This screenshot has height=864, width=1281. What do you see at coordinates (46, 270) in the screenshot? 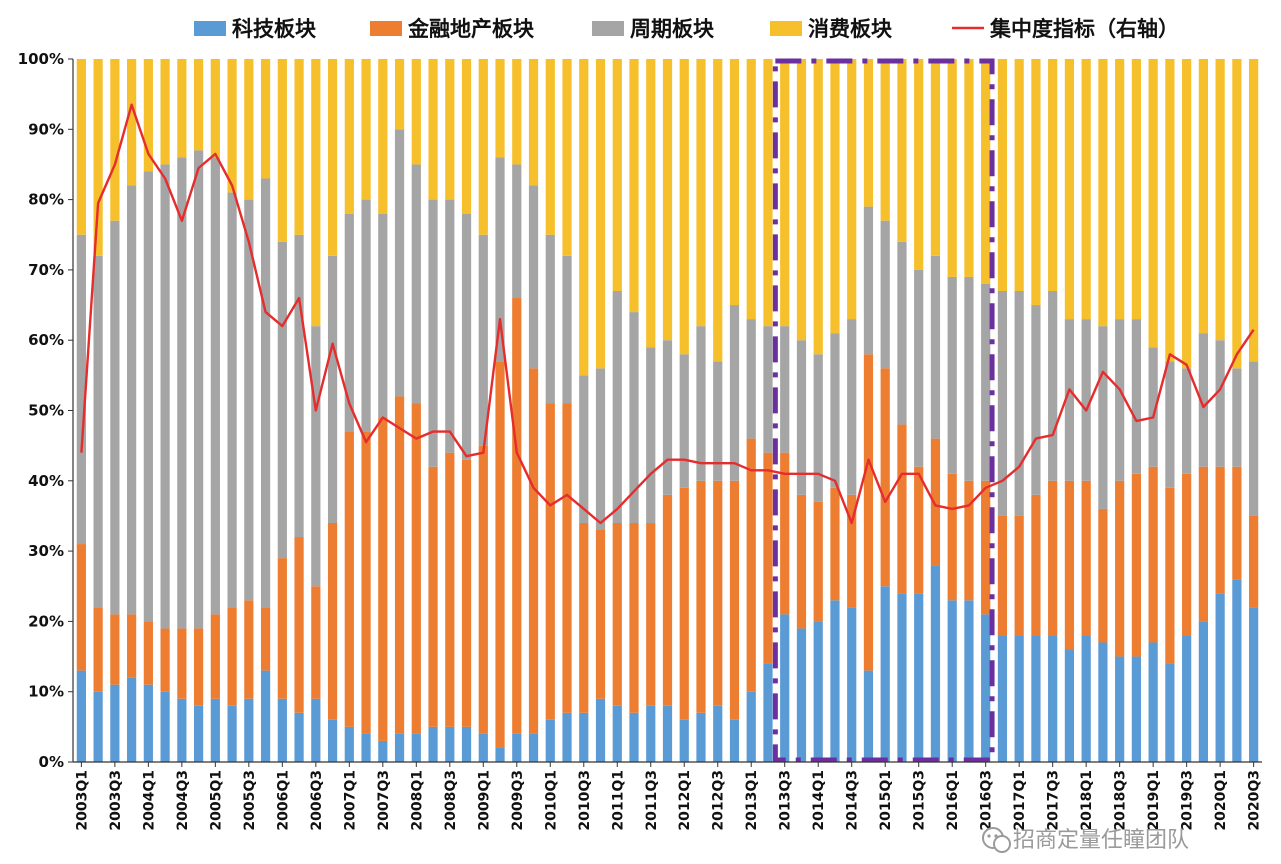
I see `y-tick-label: 70%` at bounding box center [46, 270].